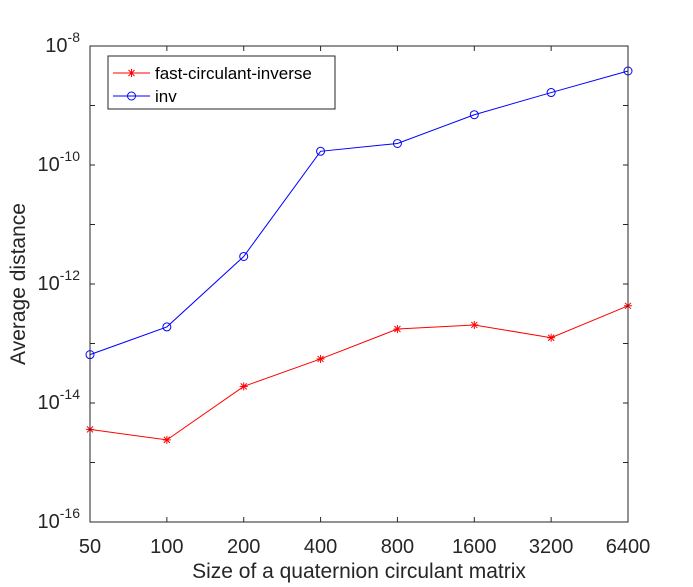 The image size is (693, 587). Describe the element at coordinates (233, 73) in the screenshot. I see `legend-label-fast-circulant-inverse: fast-circulant-inverse` at that location.